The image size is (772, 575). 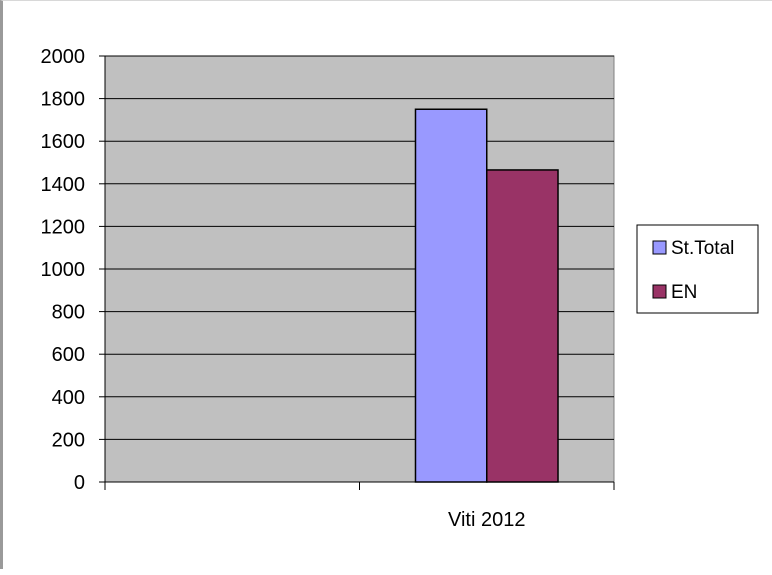 What do you see at coordinates (63, 57) in the screenshot?
I see `y-tick-label: 2000` at bounding box center [63, 57].